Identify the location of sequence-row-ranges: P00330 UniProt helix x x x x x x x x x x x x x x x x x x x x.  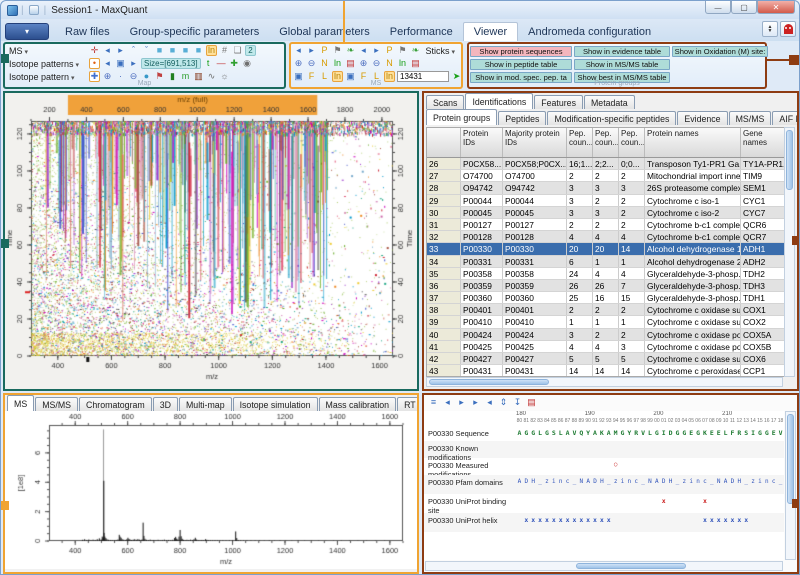
(604, 522).